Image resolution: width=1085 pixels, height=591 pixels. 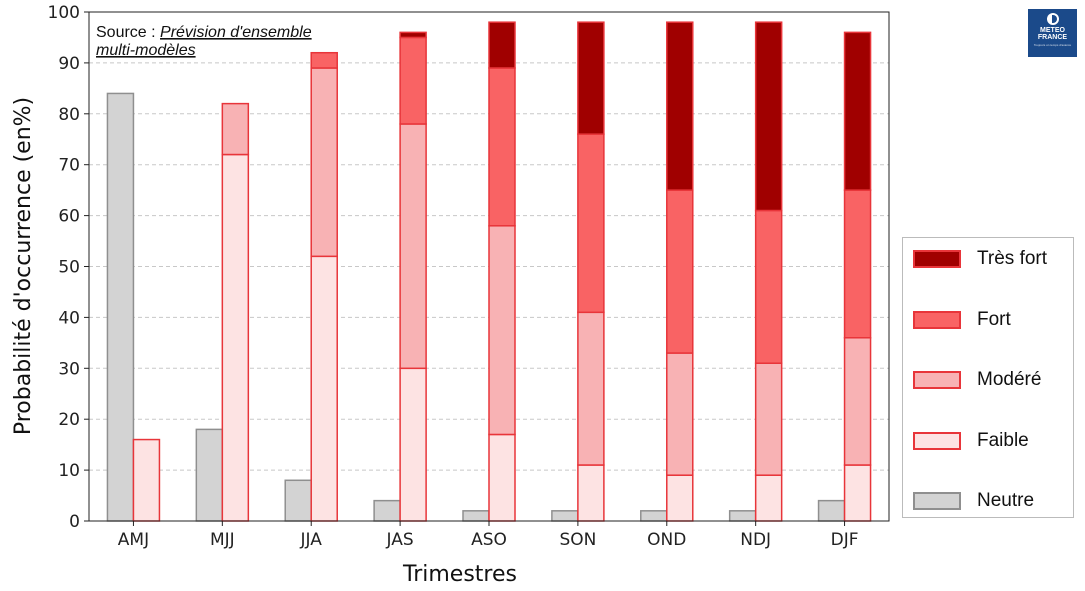 What do you see at coordinates (23, 266) in the screenshot?
I see `y-axis-title: Probabilité d'occurrence (en%)` at bounding box center [23, 266].